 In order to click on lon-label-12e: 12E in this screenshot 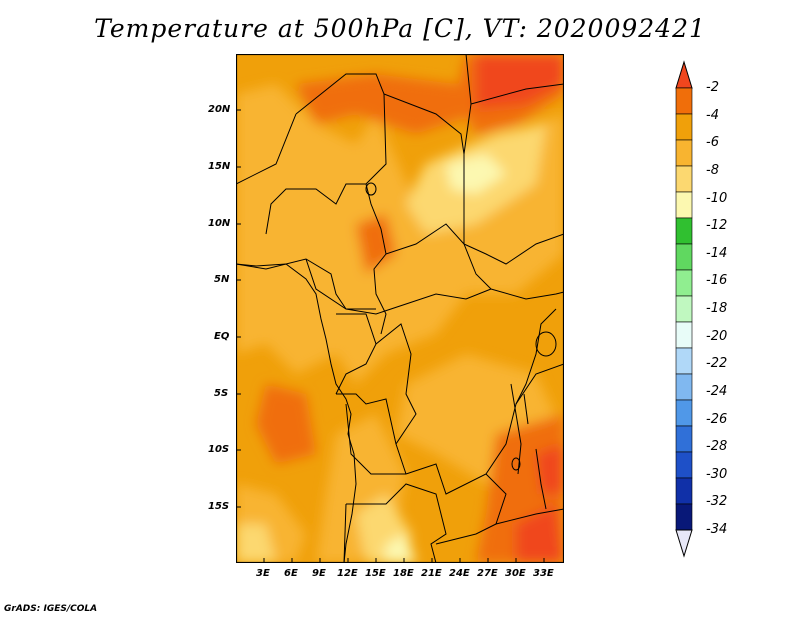, I will do `click(347, 573)`.